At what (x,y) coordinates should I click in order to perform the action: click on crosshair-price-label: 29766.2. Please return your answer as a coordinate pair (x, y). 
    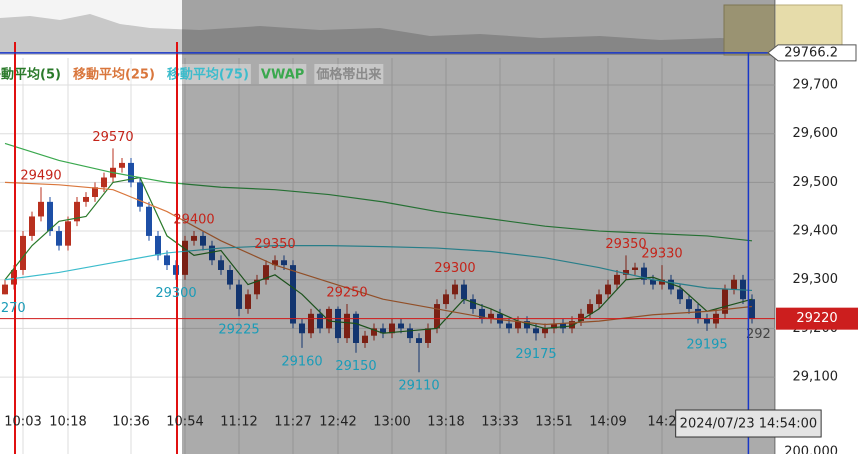
    Looking at the image, I should click on (811, 52).